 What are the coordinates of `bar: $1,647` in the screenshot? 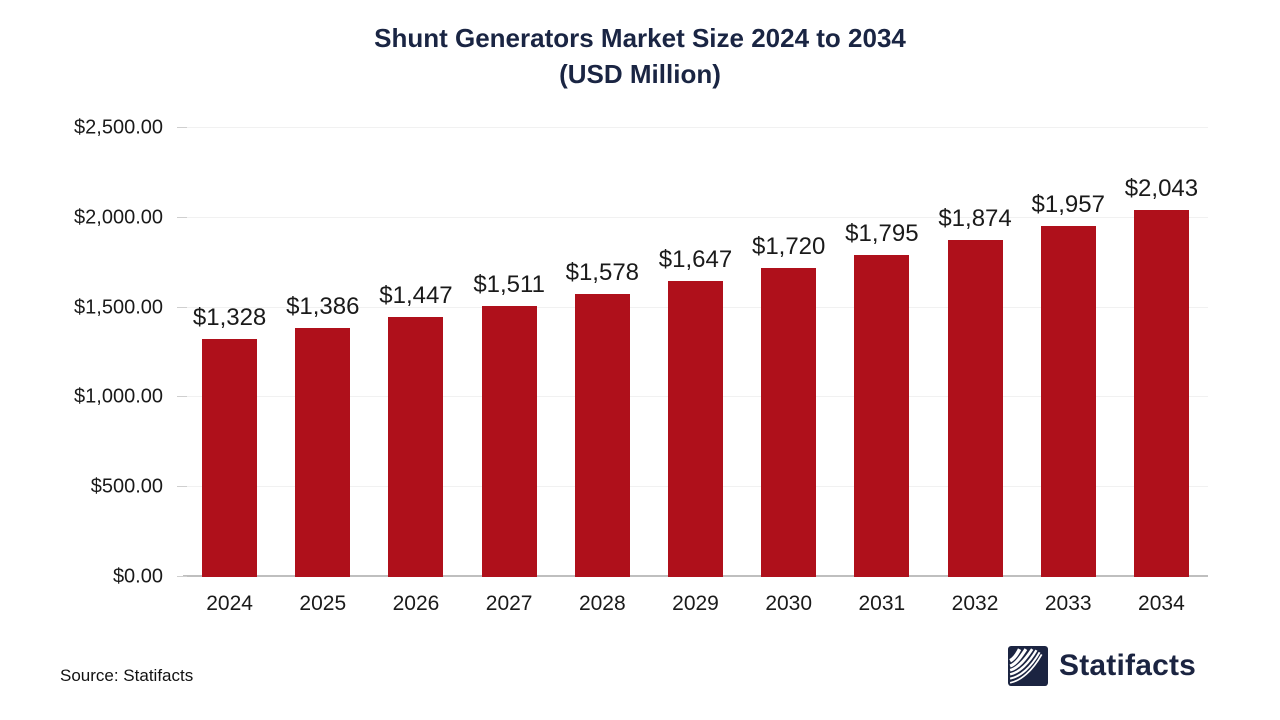 It's located at (695, 411).